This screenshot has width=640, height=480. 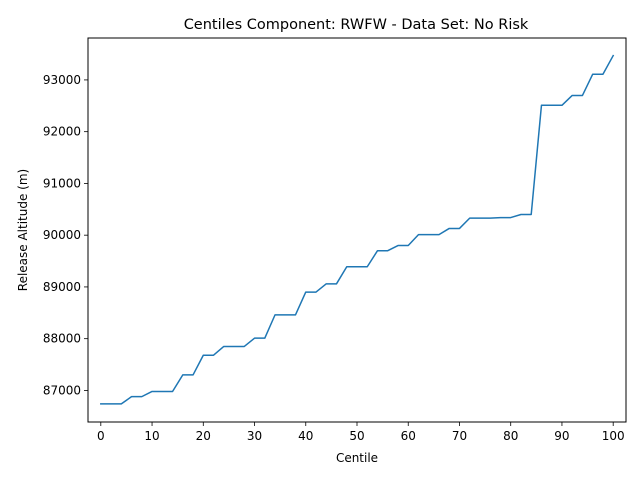 I want to click on y-tick-label: 89000, so click(x=62, y=287).